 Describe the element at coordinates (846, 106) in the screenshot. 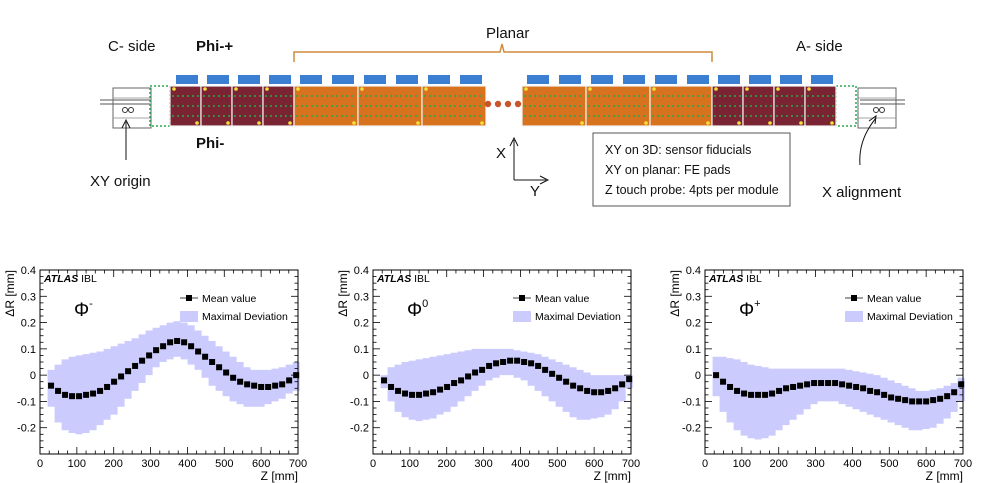

I see `fiducial-zone-a` at that location.